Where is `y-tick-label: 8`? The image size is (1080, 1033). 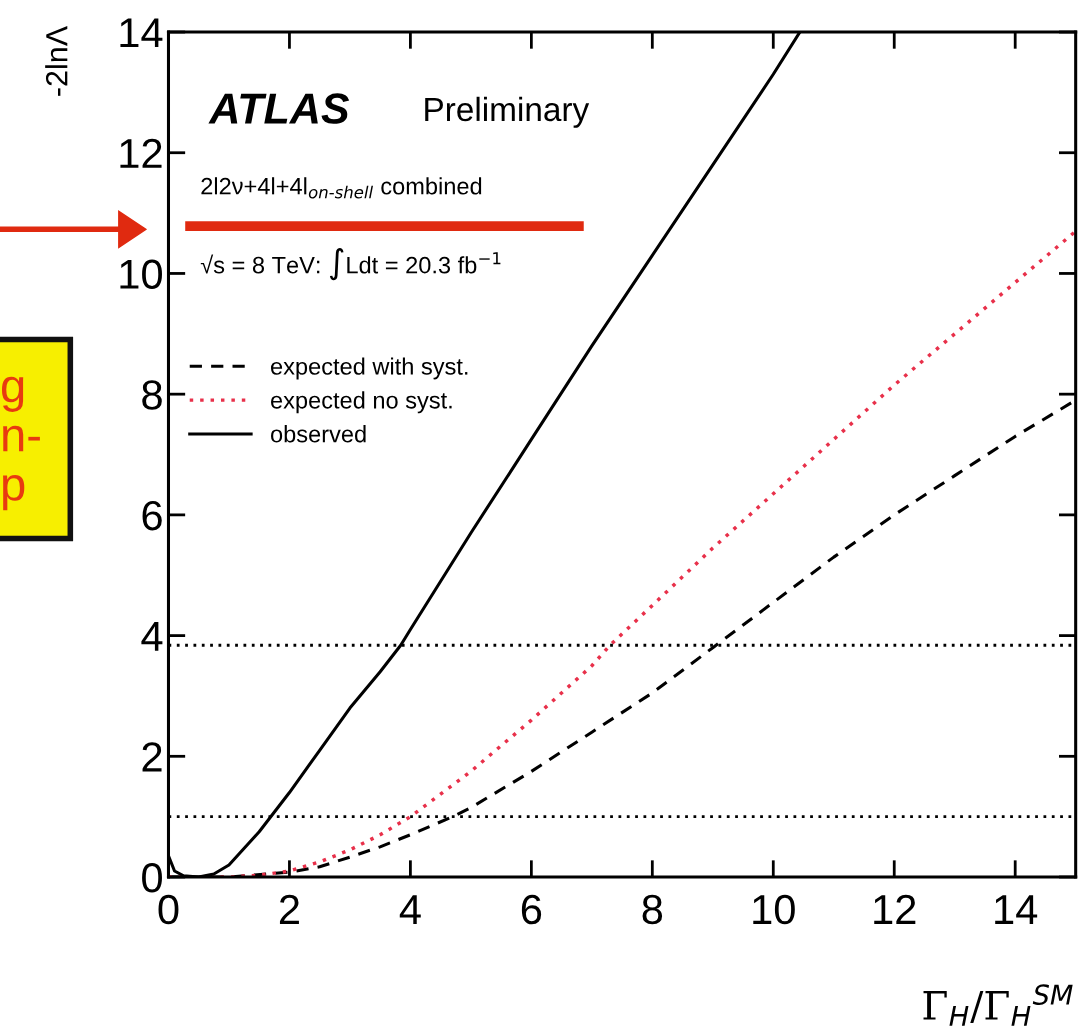 y-tick-label: 8 is located at coordinates (152, 395).